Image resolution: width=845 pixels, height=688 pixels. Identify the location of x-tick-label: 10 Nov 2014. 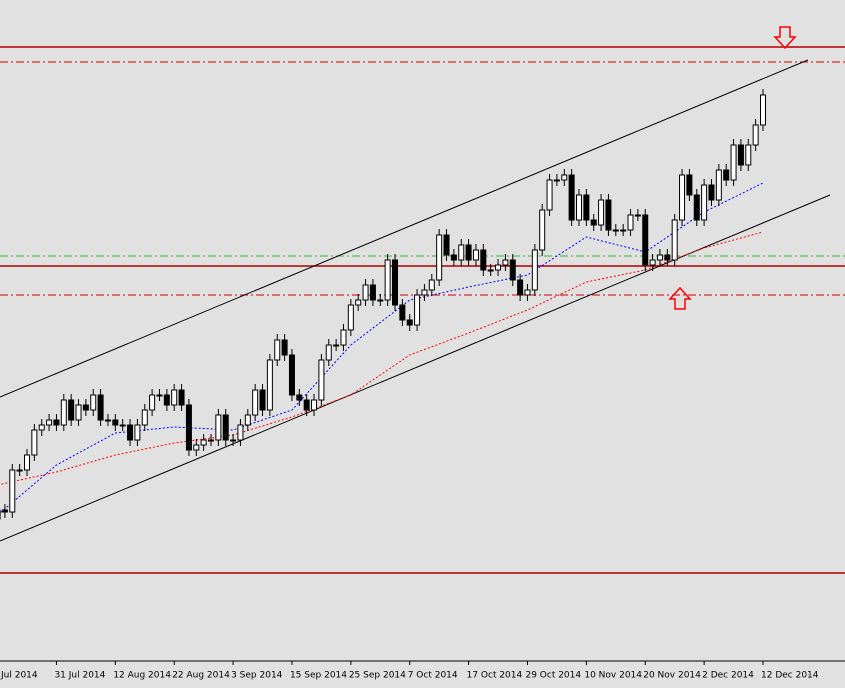
(613, 676).